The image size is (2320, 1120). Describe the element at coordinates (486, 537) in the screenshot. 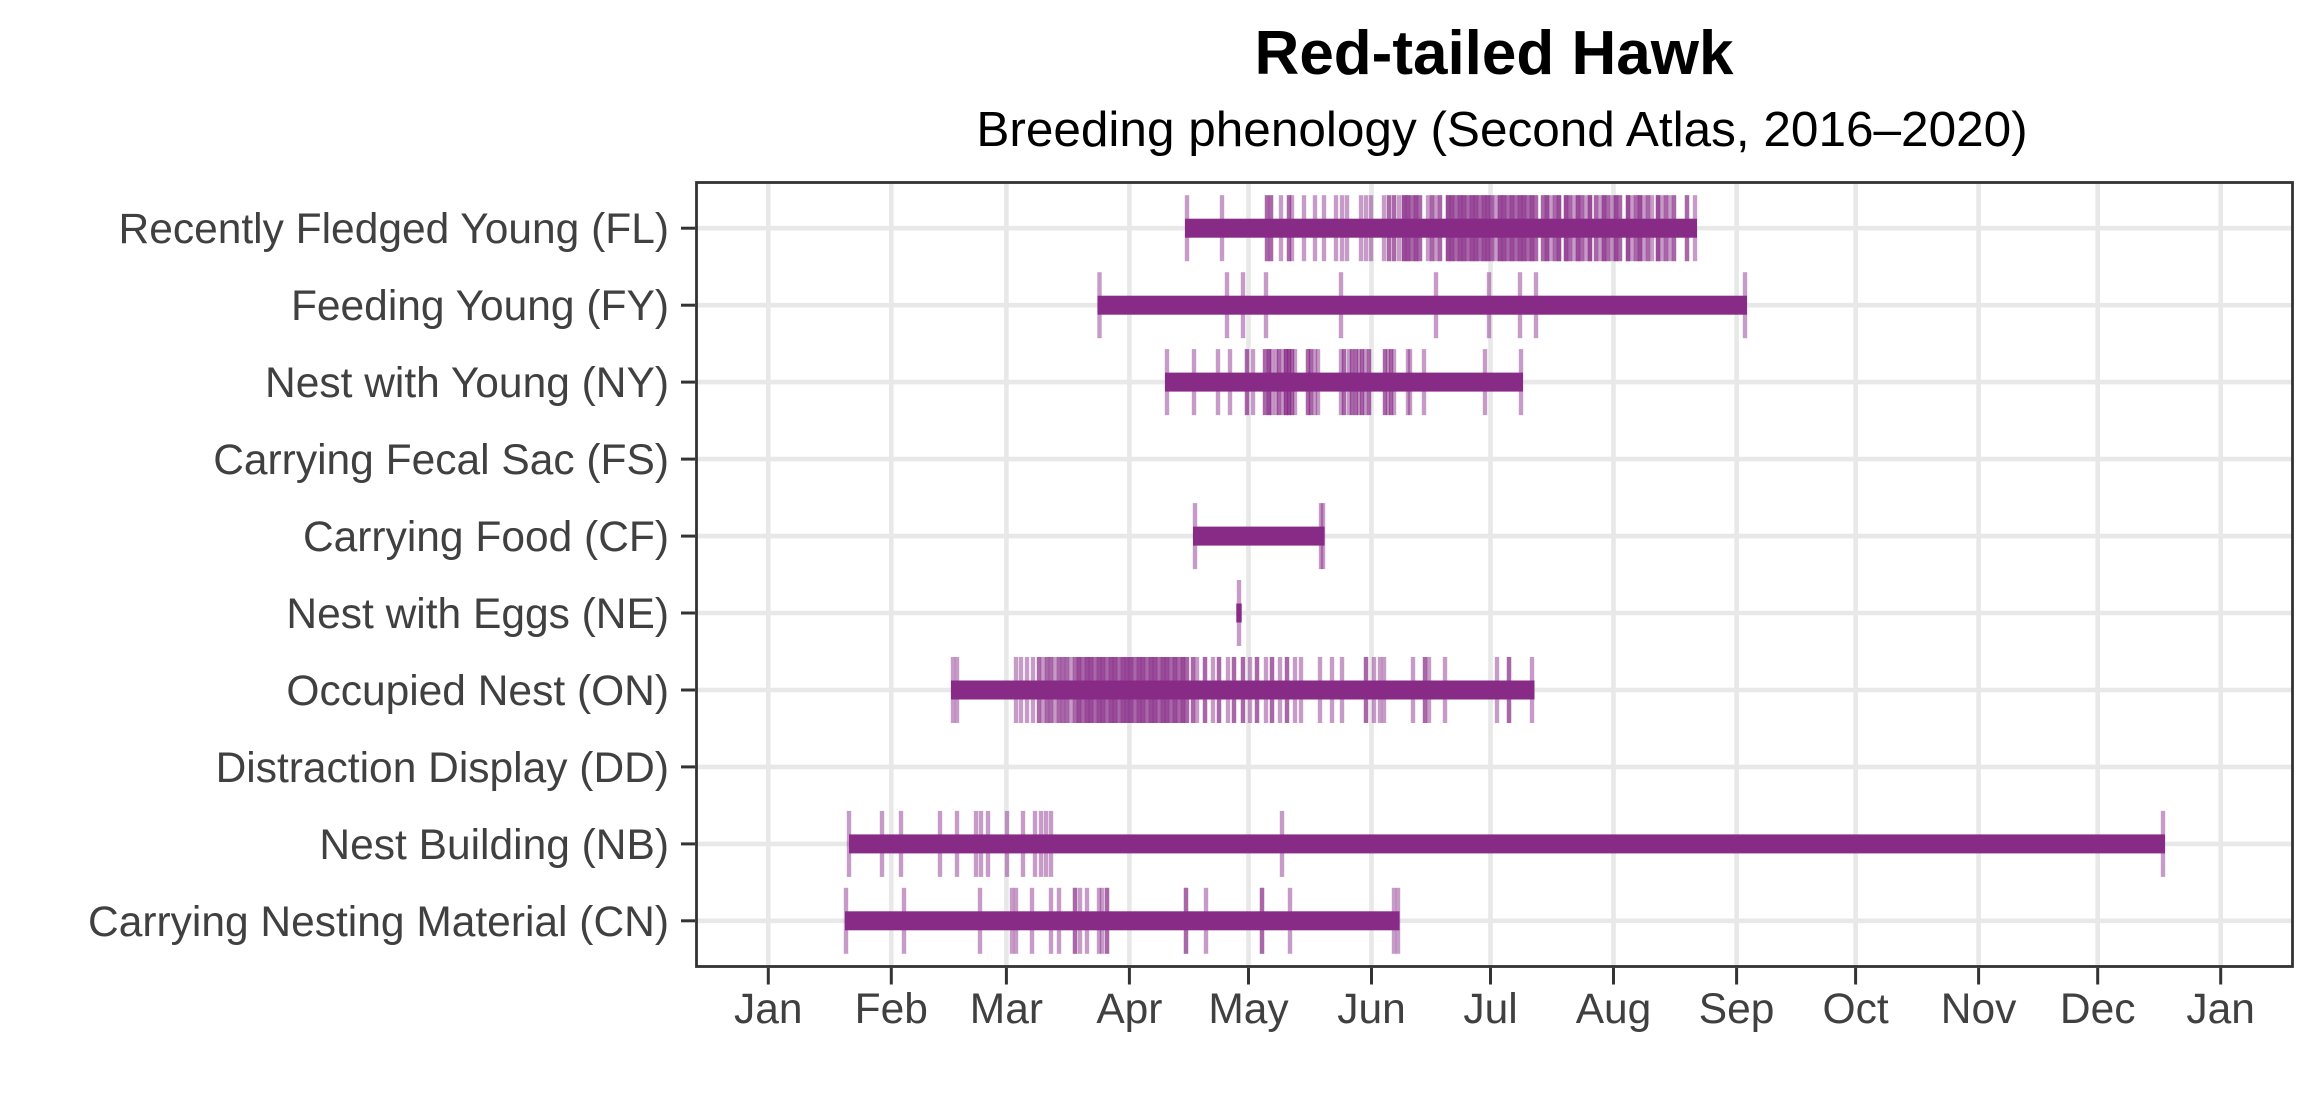

I see `svg-text: Carrying Food (CF)` at that location.